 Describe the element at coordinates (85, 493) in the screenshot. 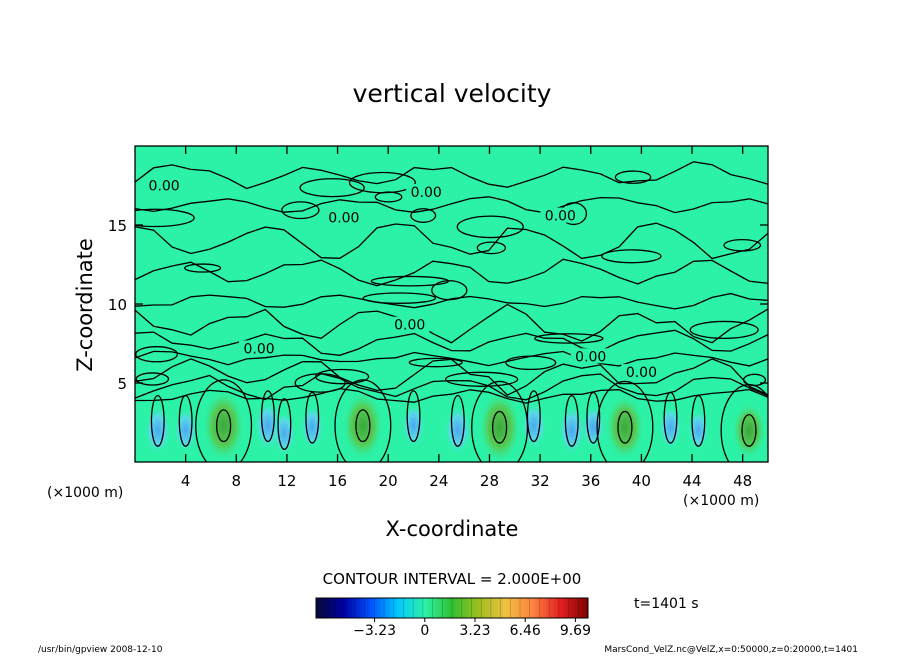

I see `x-unit-label-left: (×1000 m)` at that location.